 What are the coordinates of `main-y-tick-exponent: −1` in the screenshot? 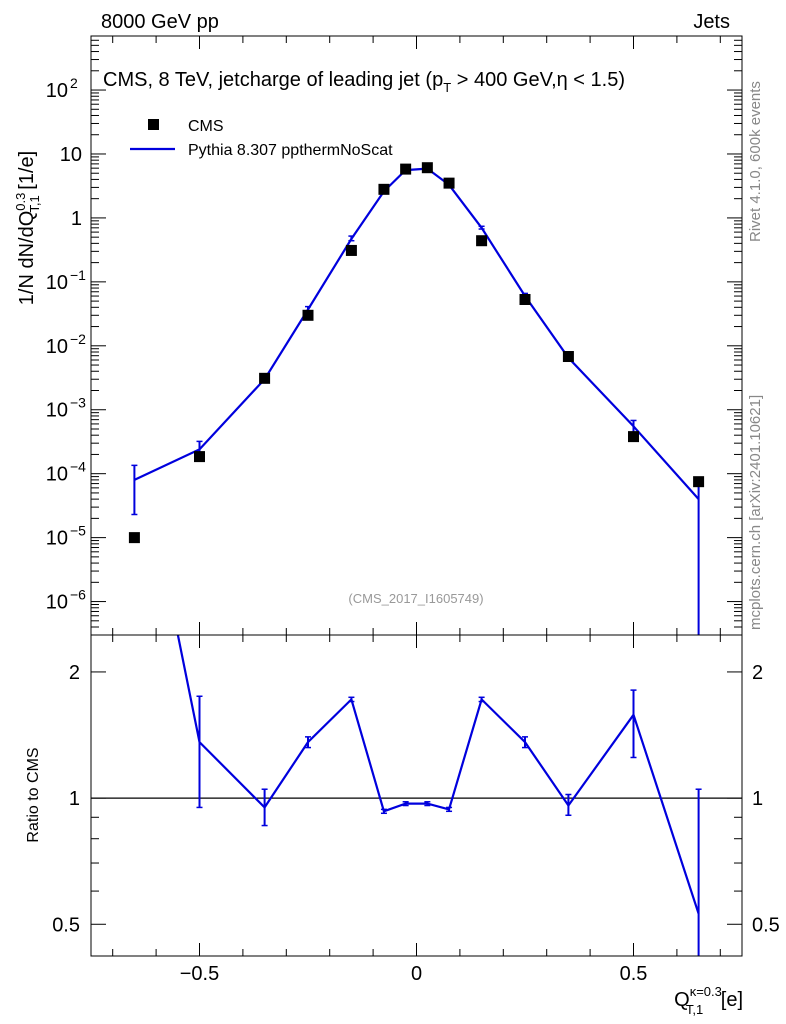 It's located at (78, 275).